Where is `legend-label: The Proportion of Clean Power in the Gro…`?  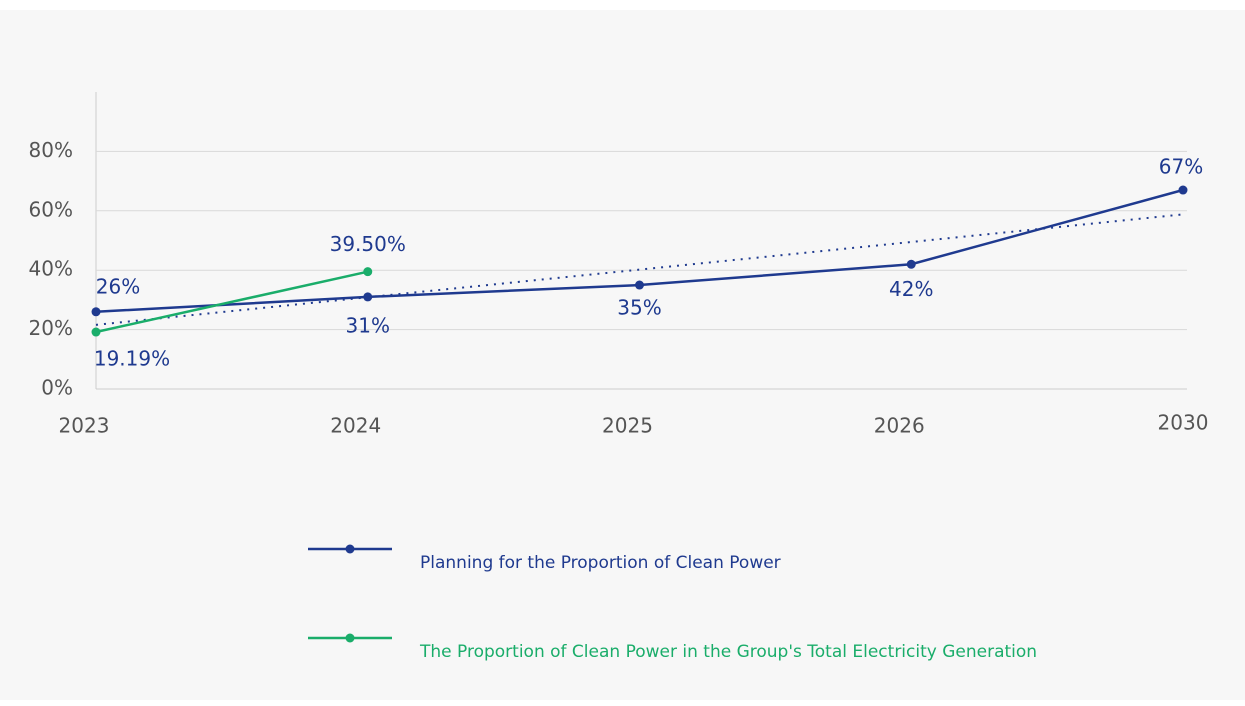 legend-label: The Proportion of Clean Power in the Gro… is located at coordinates (728, 652).